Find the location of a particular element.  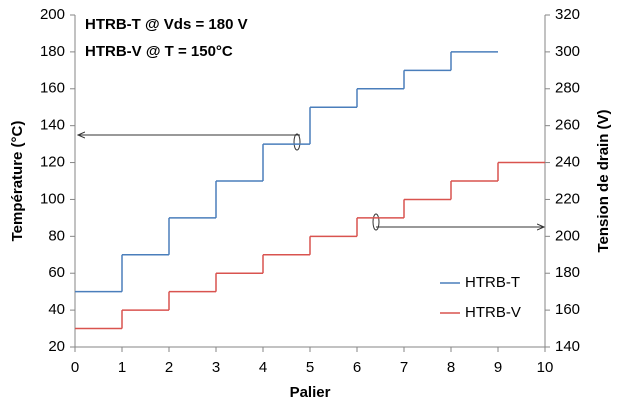

y-tick-label: 60 is located at coordinates (56, 272).